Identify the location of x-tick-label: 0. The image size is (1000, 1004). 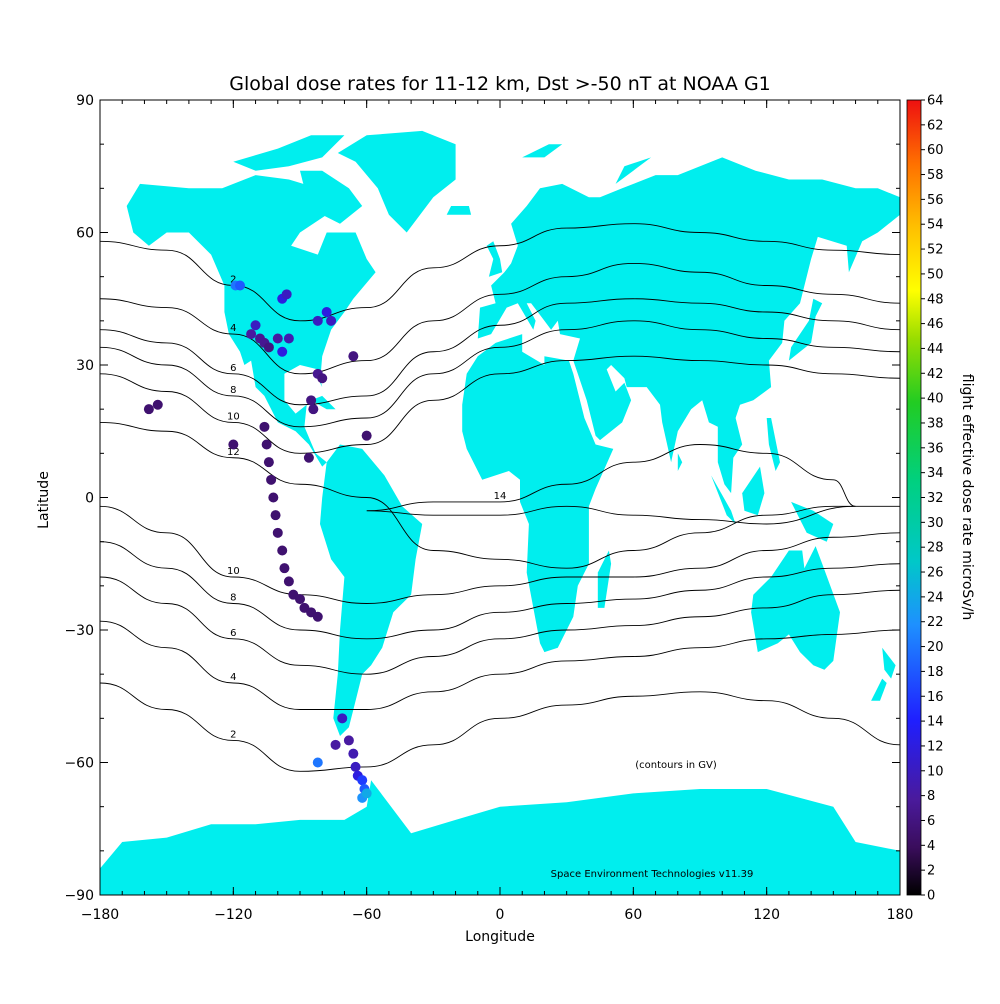
(500, 915).